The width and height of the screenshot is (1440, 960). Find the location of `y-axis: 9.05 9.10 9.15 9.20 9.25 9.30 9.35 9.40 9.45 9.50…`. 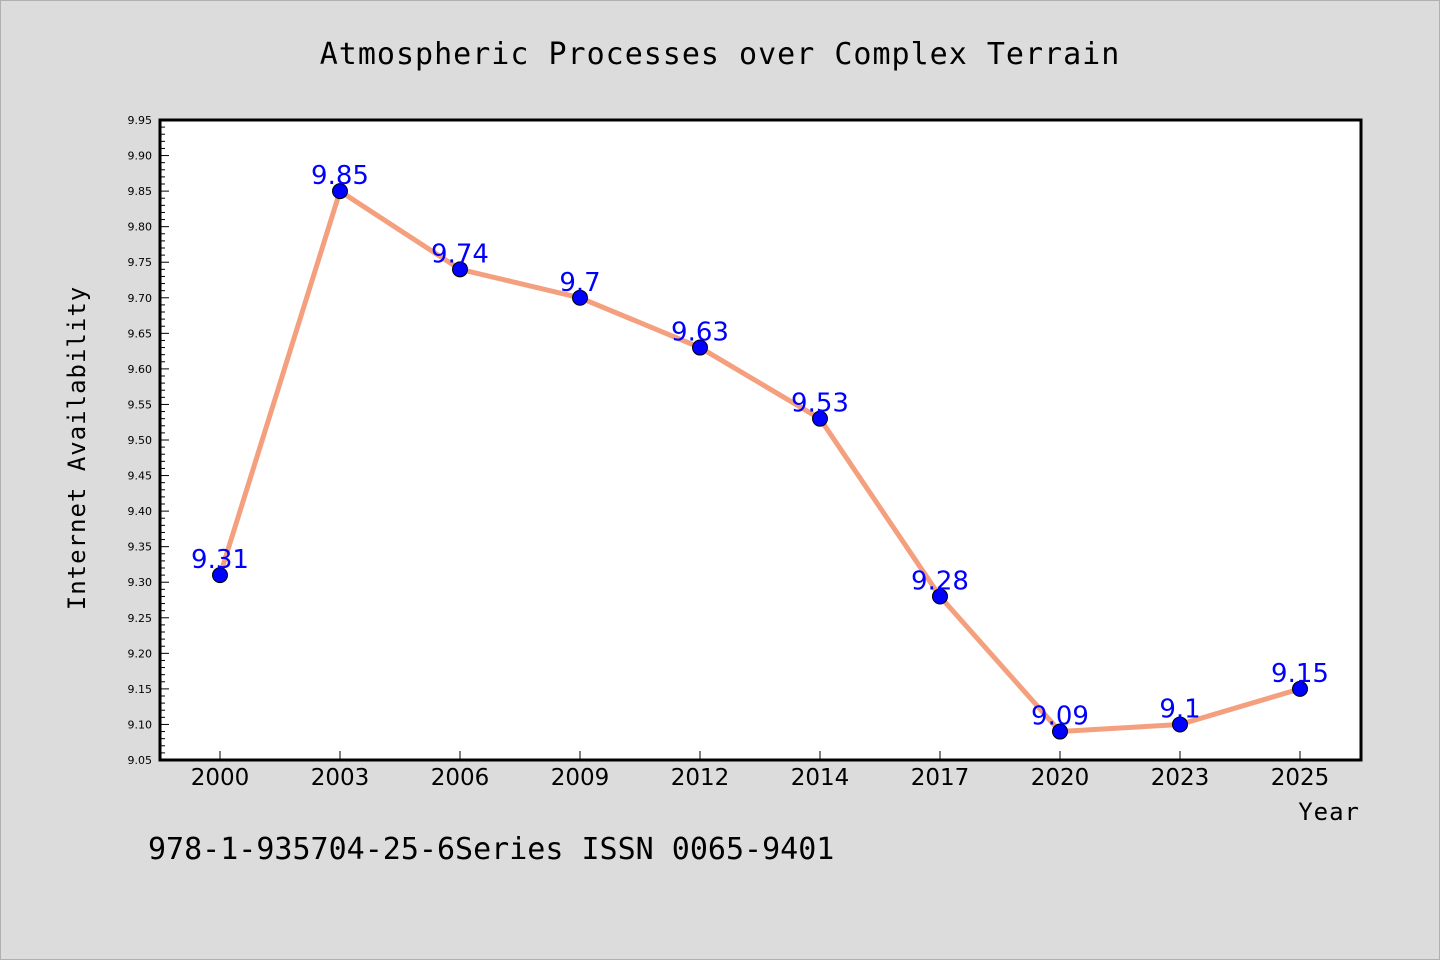

y-axis: 9.05 9.10 9.15 9.20 9.25 9.30 9.35 9.40 9.45 9.50… is located at coordinates (148, 440).